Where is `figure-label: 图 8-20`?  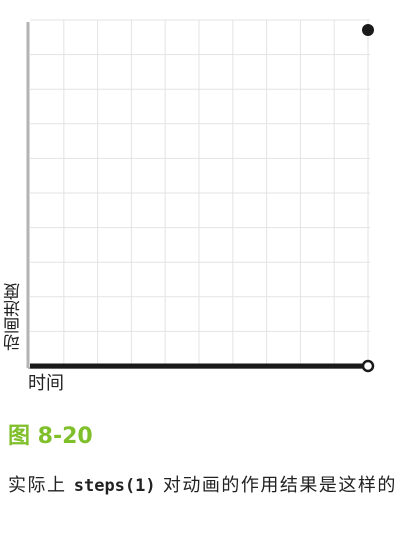 figure-label: 图 8-20 is located at coordinates (50, 436).